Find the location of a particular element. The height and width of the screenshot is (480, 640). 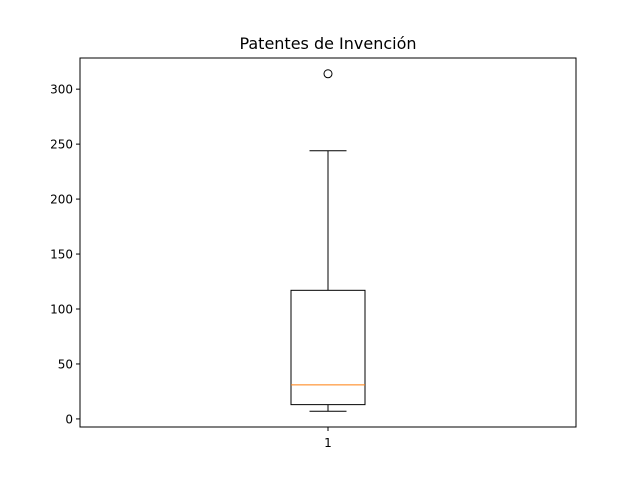

y-tick-label: 300 is located at coordinates (61, 90).